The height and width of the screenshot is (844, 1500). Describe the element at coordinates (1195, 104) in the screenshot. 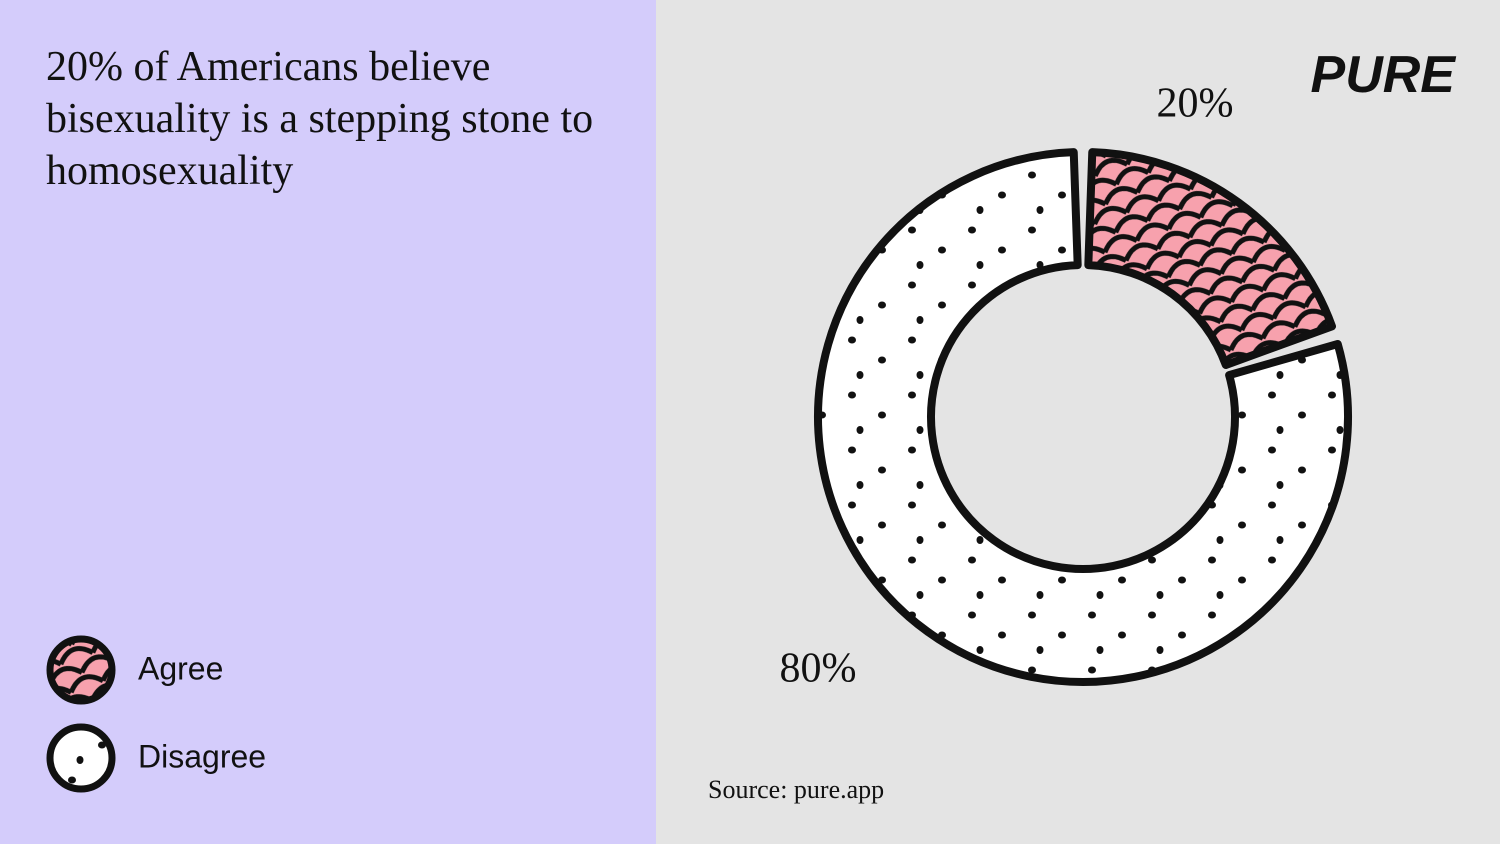

I see `value-label: 20%` at that location.